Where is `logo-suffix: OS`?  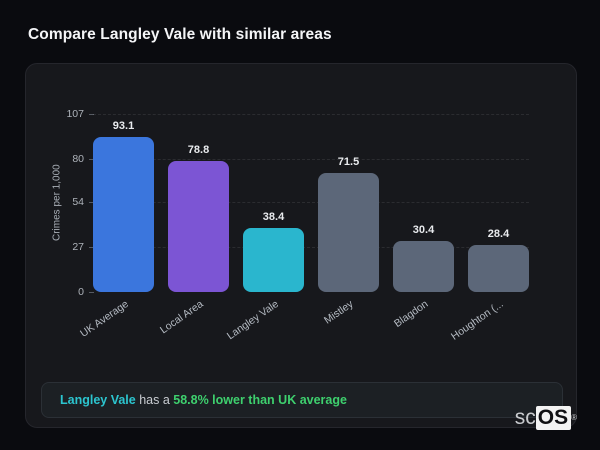
logo-suffix: OS is located at coordinates (553, 418).